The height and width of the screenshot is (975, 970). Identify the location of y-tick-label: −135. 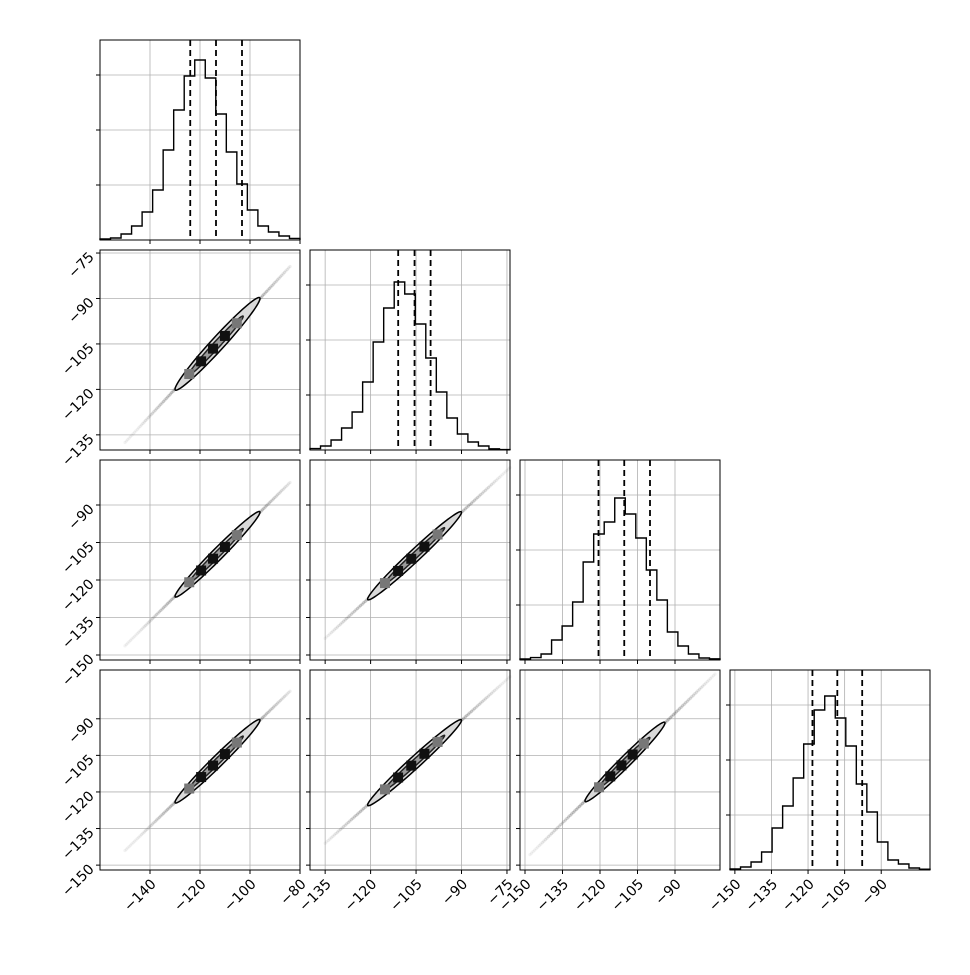
(78, 633).